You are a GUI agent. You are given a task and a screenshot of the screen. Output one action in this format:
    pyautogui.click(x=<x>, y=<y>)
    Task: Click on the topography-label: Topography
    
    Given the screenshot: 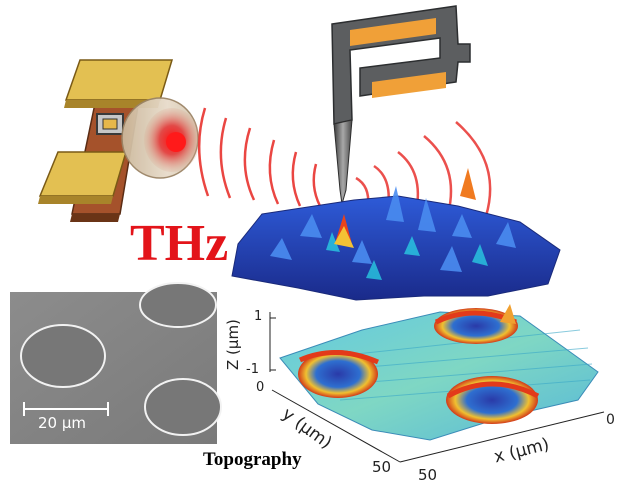 What is the action you would take?
    pyautogui.click(x=252, y=459)
    